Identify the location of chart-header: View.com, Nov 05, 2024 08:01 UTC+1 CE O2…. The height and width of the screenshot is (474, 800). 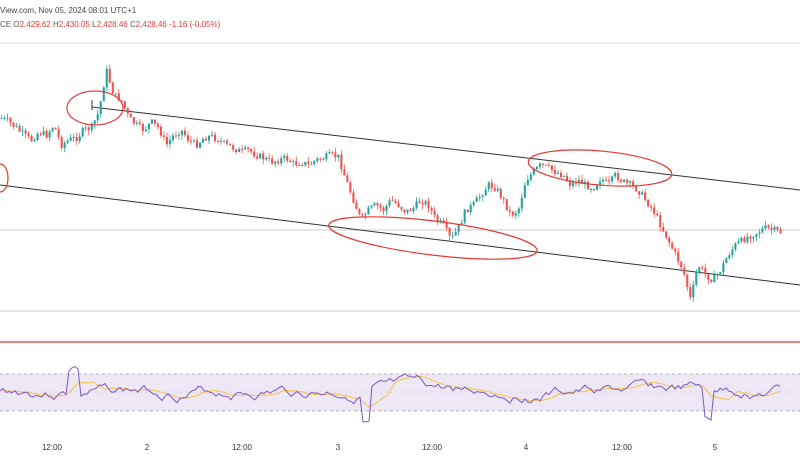
(400, 19).